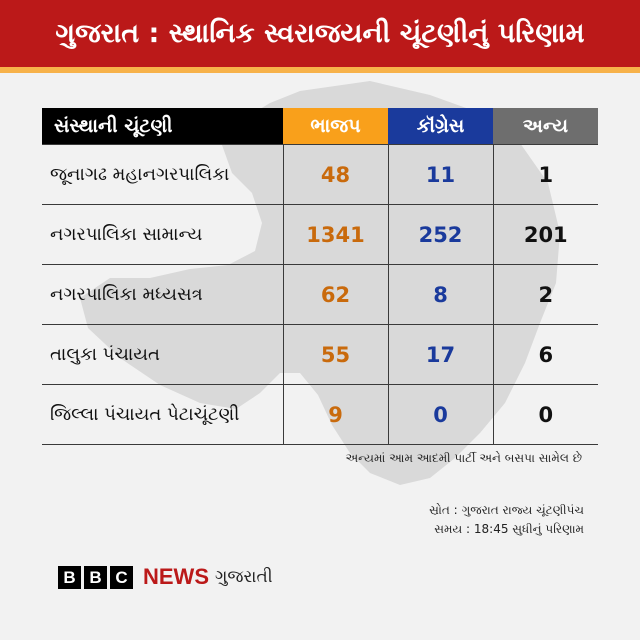  I want to click on congress-value: 8, so click(440, 294).